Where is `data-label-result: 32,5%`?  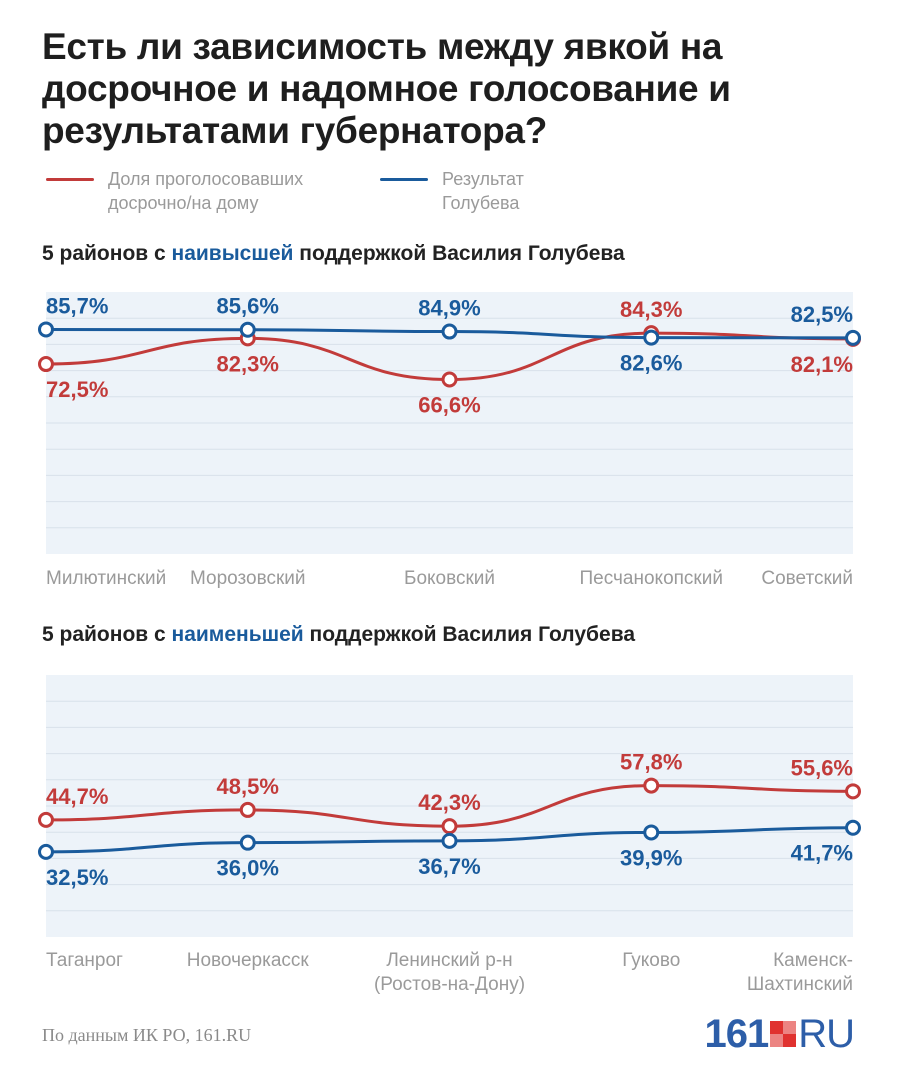
data-label-result: 32,5% is located at coordinates (77, 877).